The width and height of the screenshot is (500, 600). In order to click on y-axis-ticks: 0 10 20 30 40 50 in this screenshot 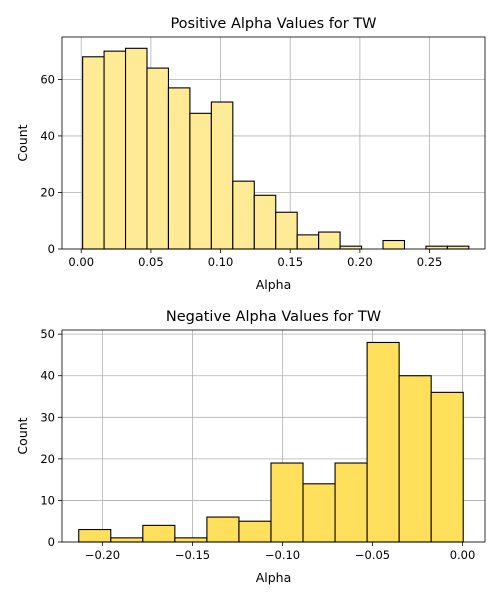, I will do `click(51, 438)`.